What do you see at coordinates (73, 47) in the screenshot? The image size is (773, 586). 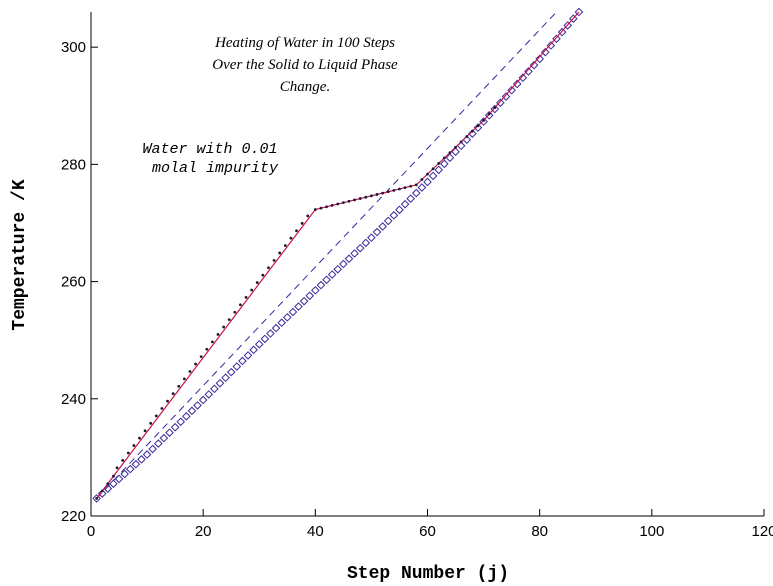 I see `y-tick-label: 300` at bounding box center [73, 47].